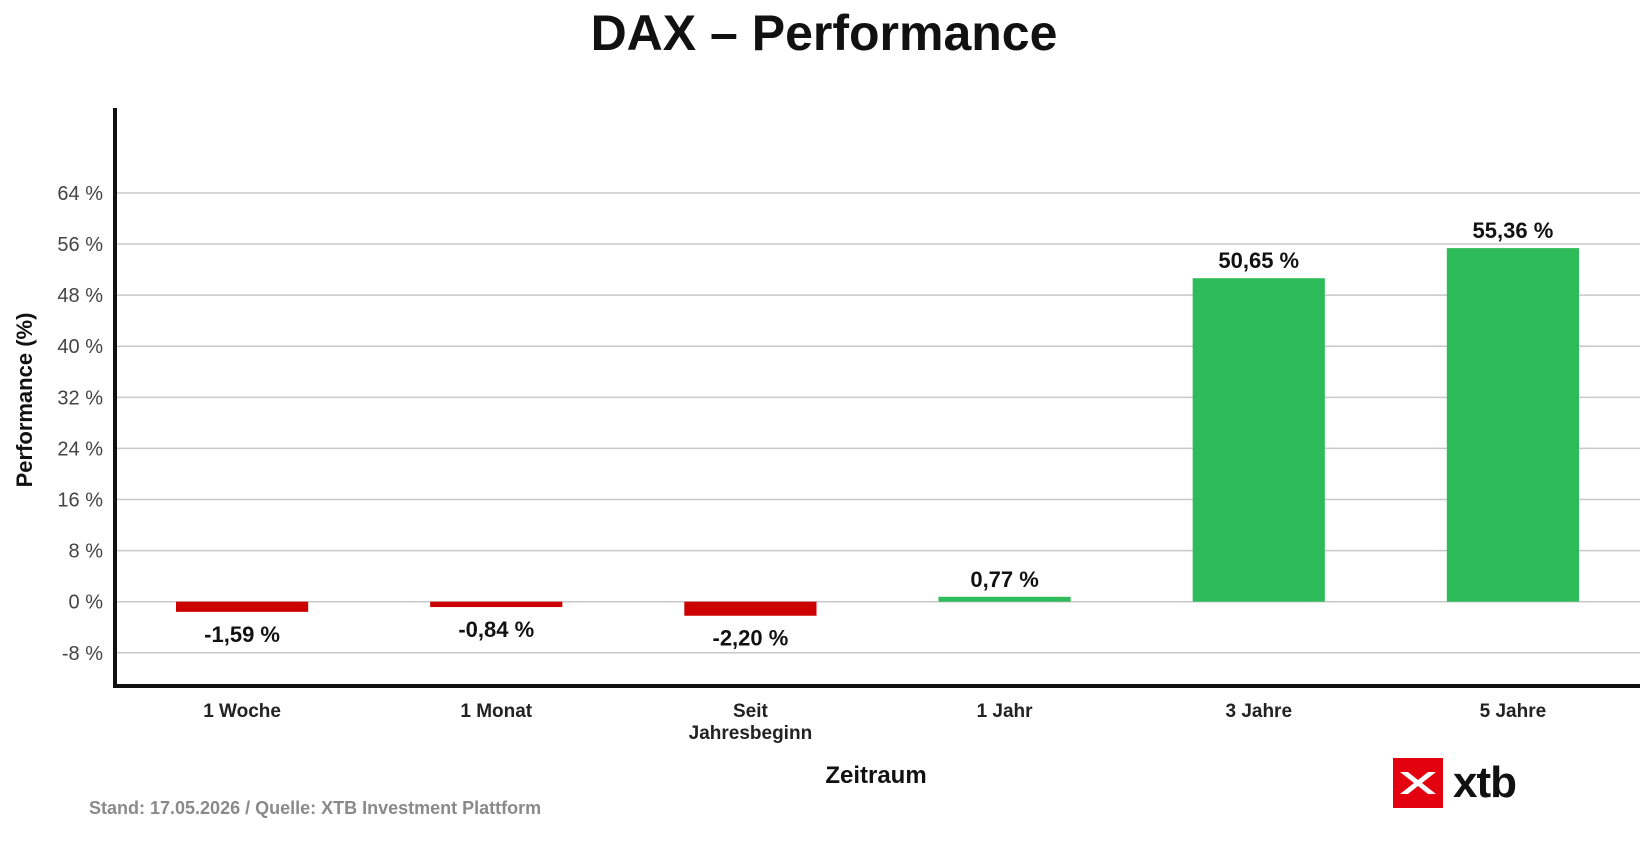  Describe the element at coordinates (24, 400) in the screenshot. I see `y-axis-label: Performance (%)` at that location.